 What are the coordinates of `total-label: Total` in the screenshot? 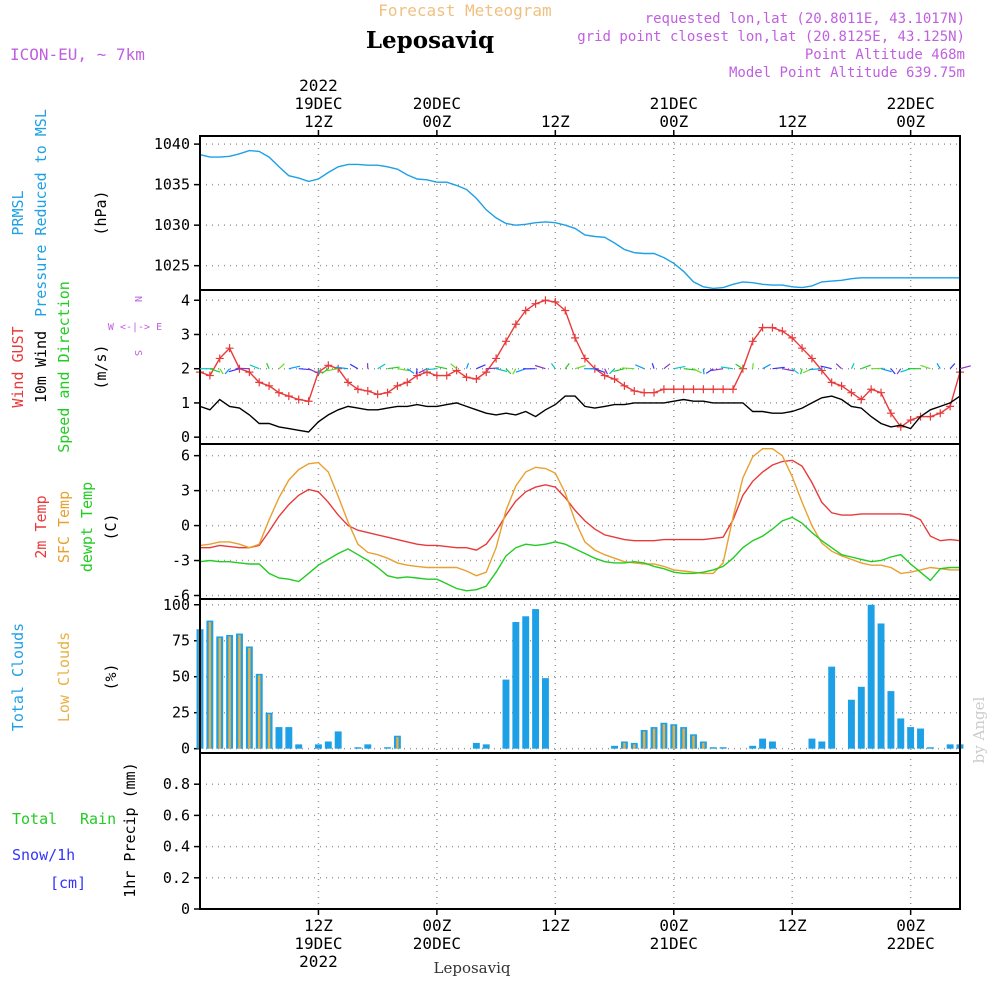 It's located at (34, 819).